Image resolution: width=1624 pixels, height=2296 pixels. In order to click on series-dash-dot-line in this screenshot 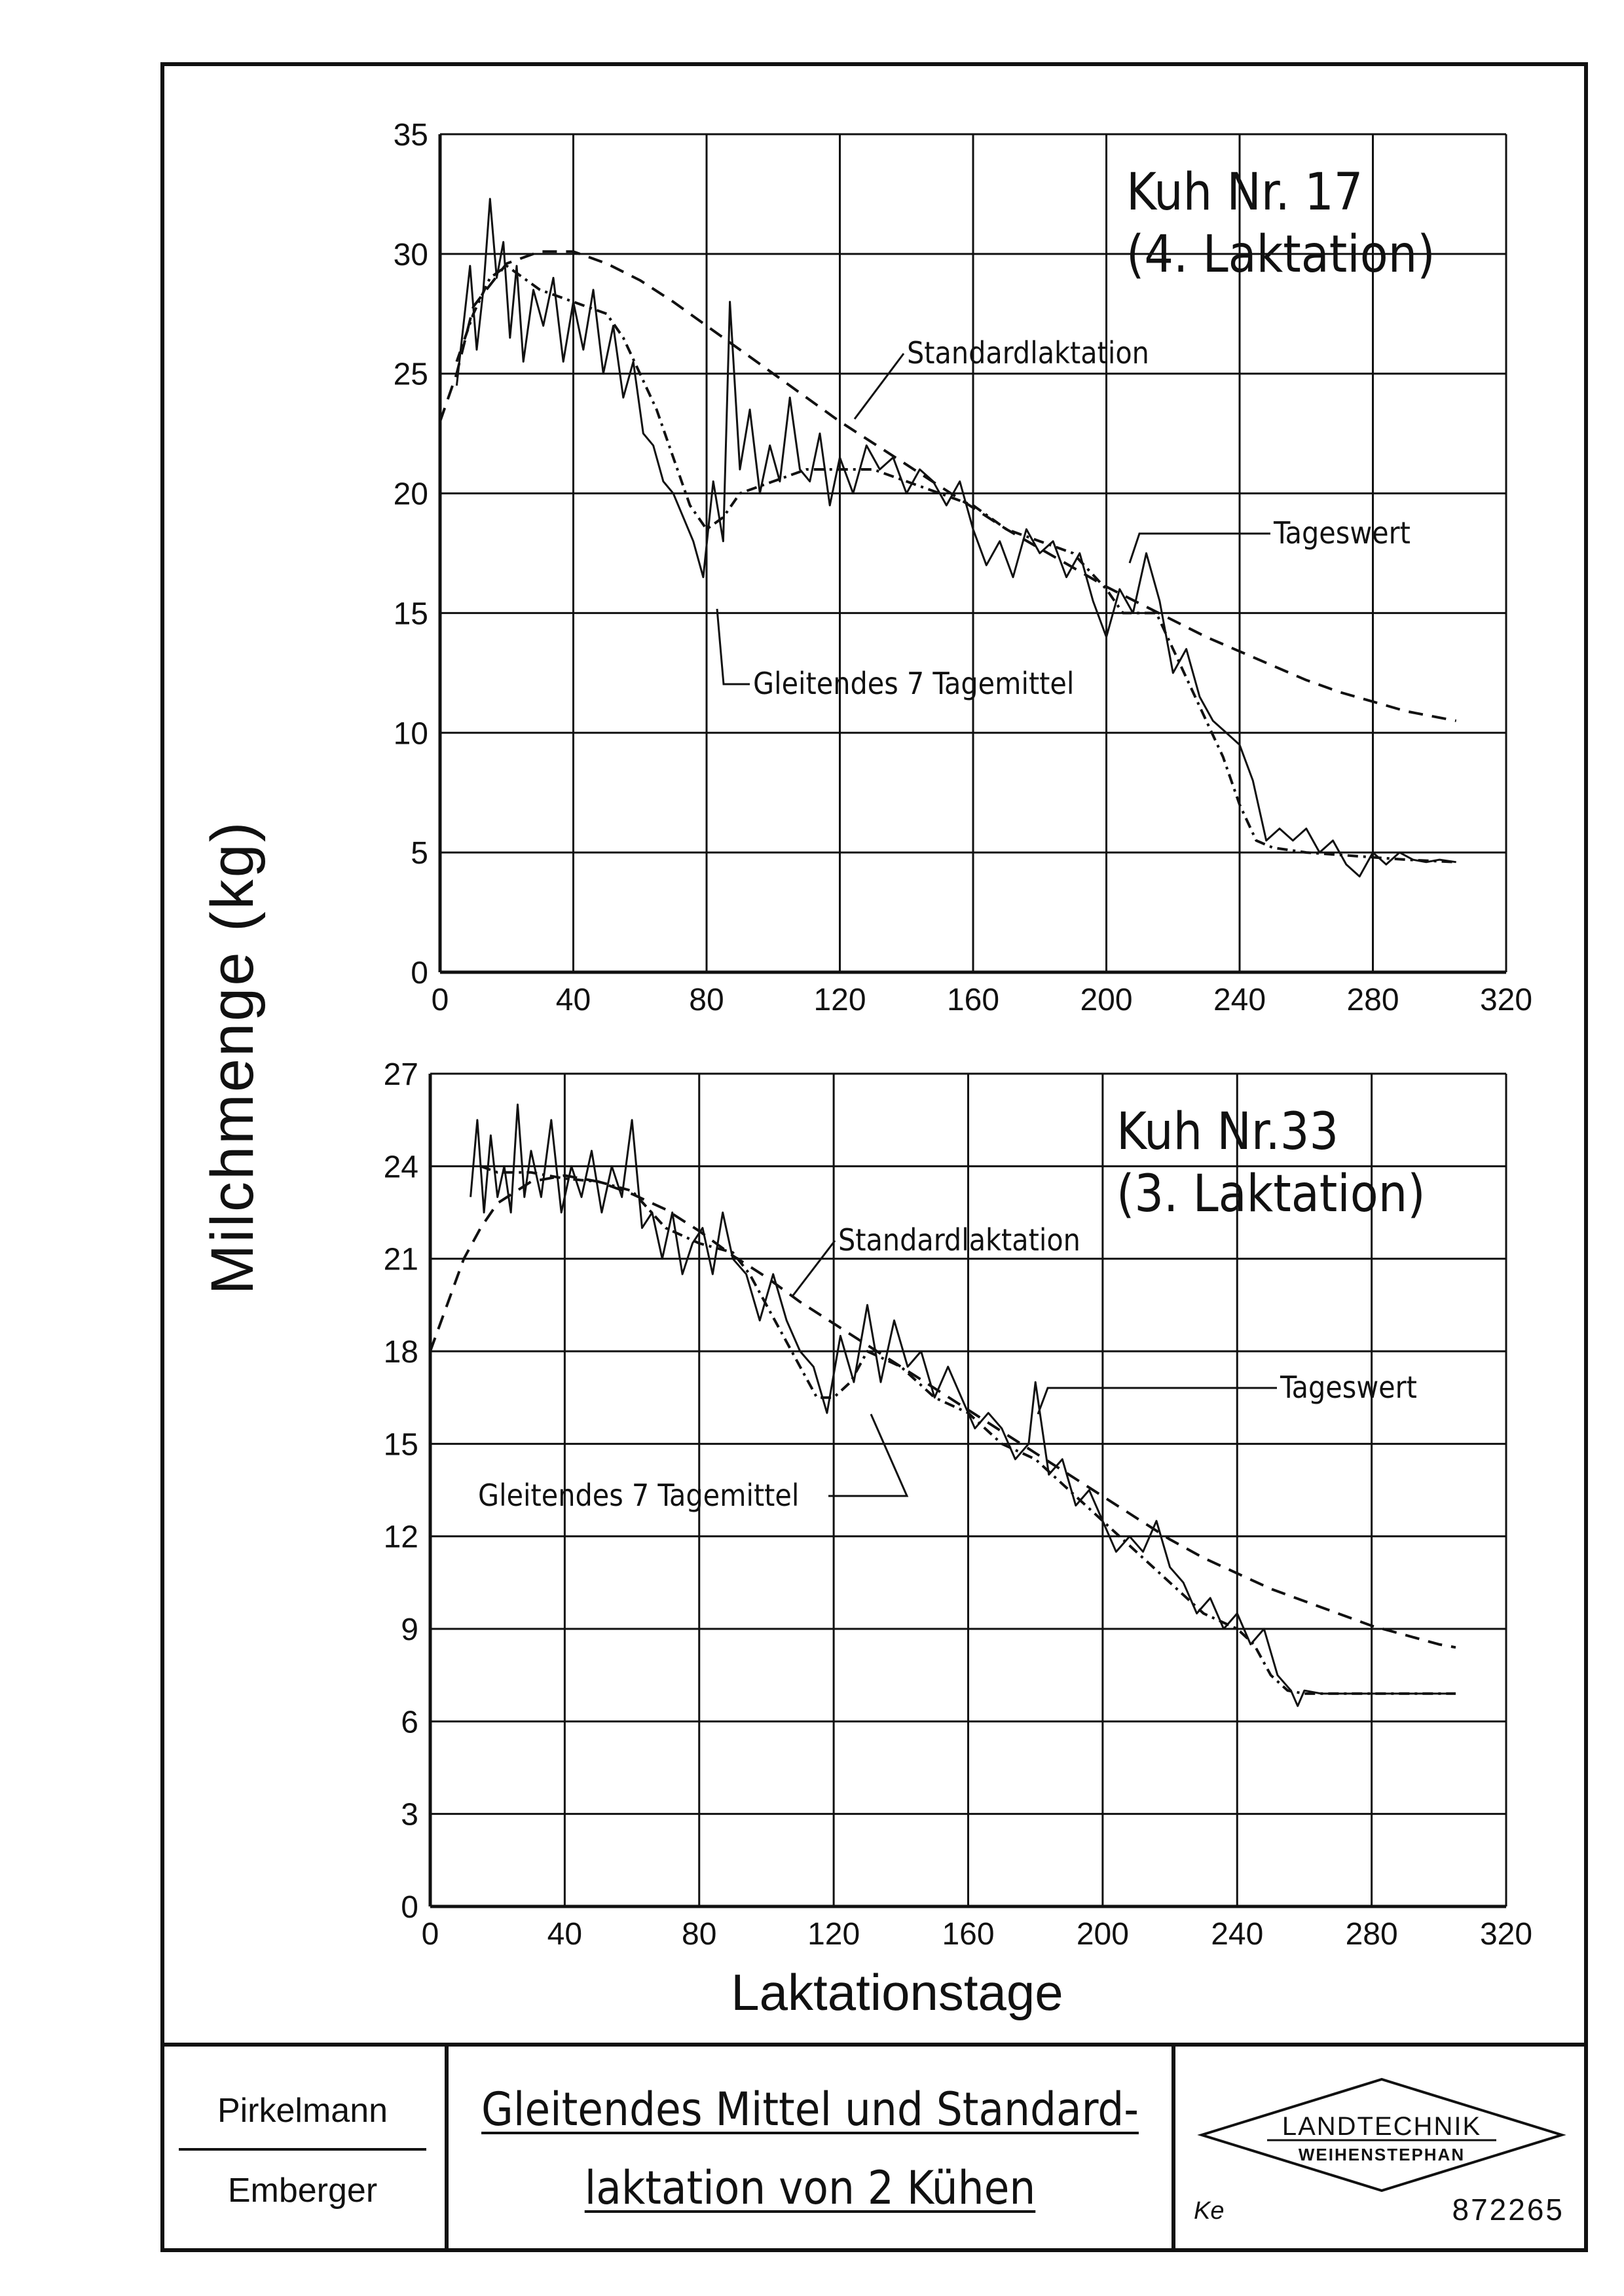, I will do `click(968, 1430)`.